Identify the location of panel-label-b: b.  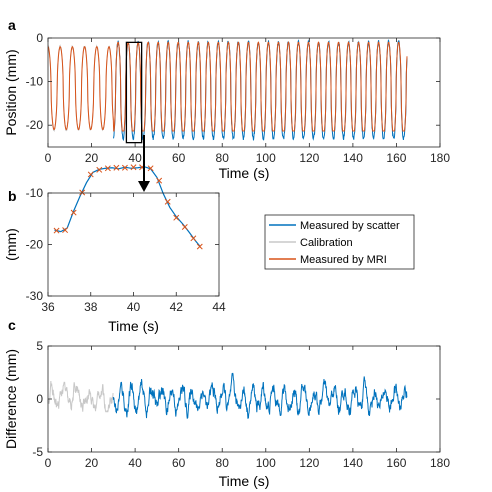
(12, 196).